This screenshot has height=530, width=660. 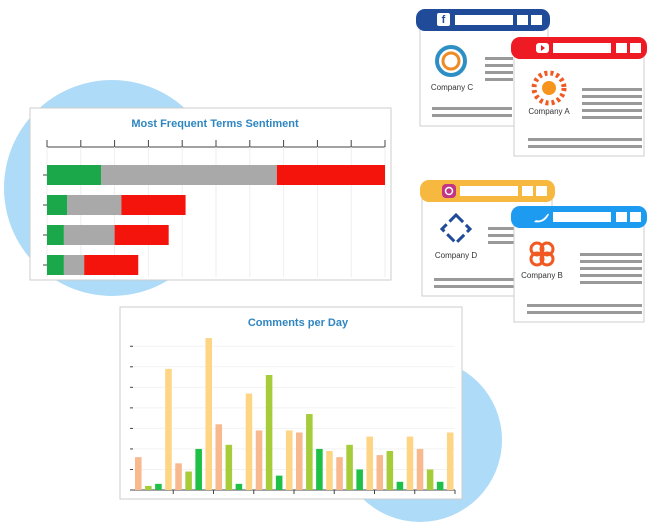 What do you see at coordinates (452, 87) in the screenshot?
I see `company-name: Company C` at bounding box center [452, 87].